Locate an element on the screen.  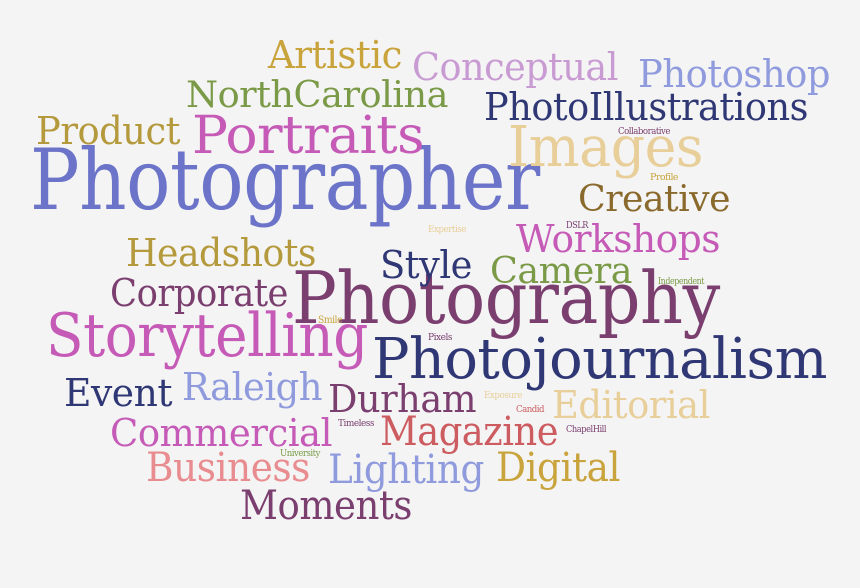
word-photoshop: Photoshop is located at coordinates (734, 74).